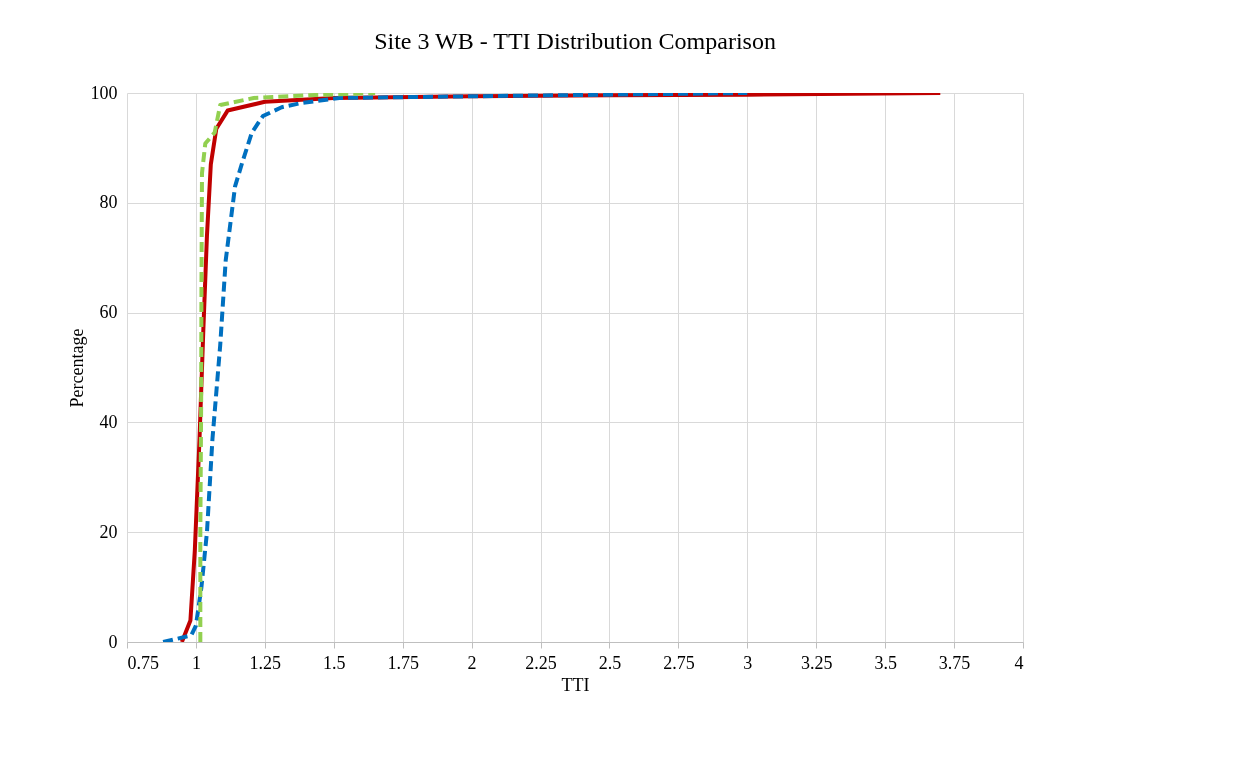 This screenshot has width=1250, height=766. Describe the element at coordinates (196, 662) in the screenshot. I see `x-tick-label: 1` at that location.